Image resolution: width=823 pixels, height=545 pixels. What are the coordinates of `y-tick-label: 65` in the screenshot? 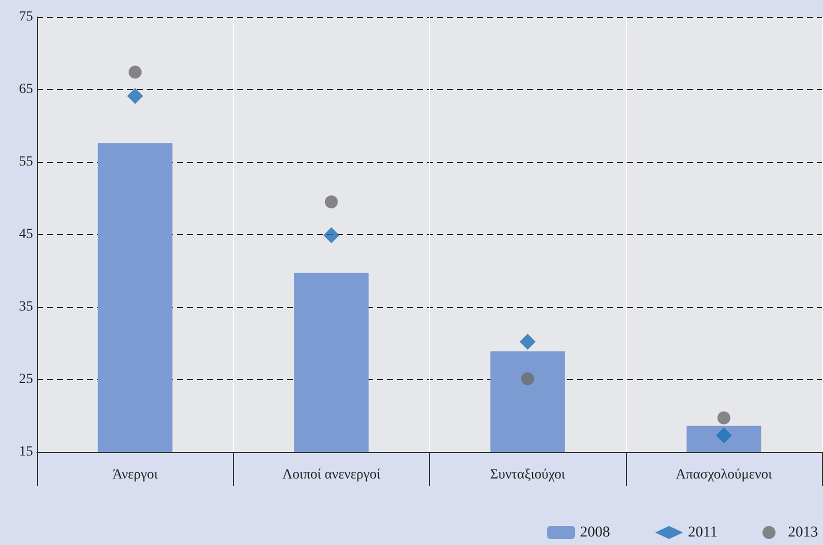 It's located at (26, 89).